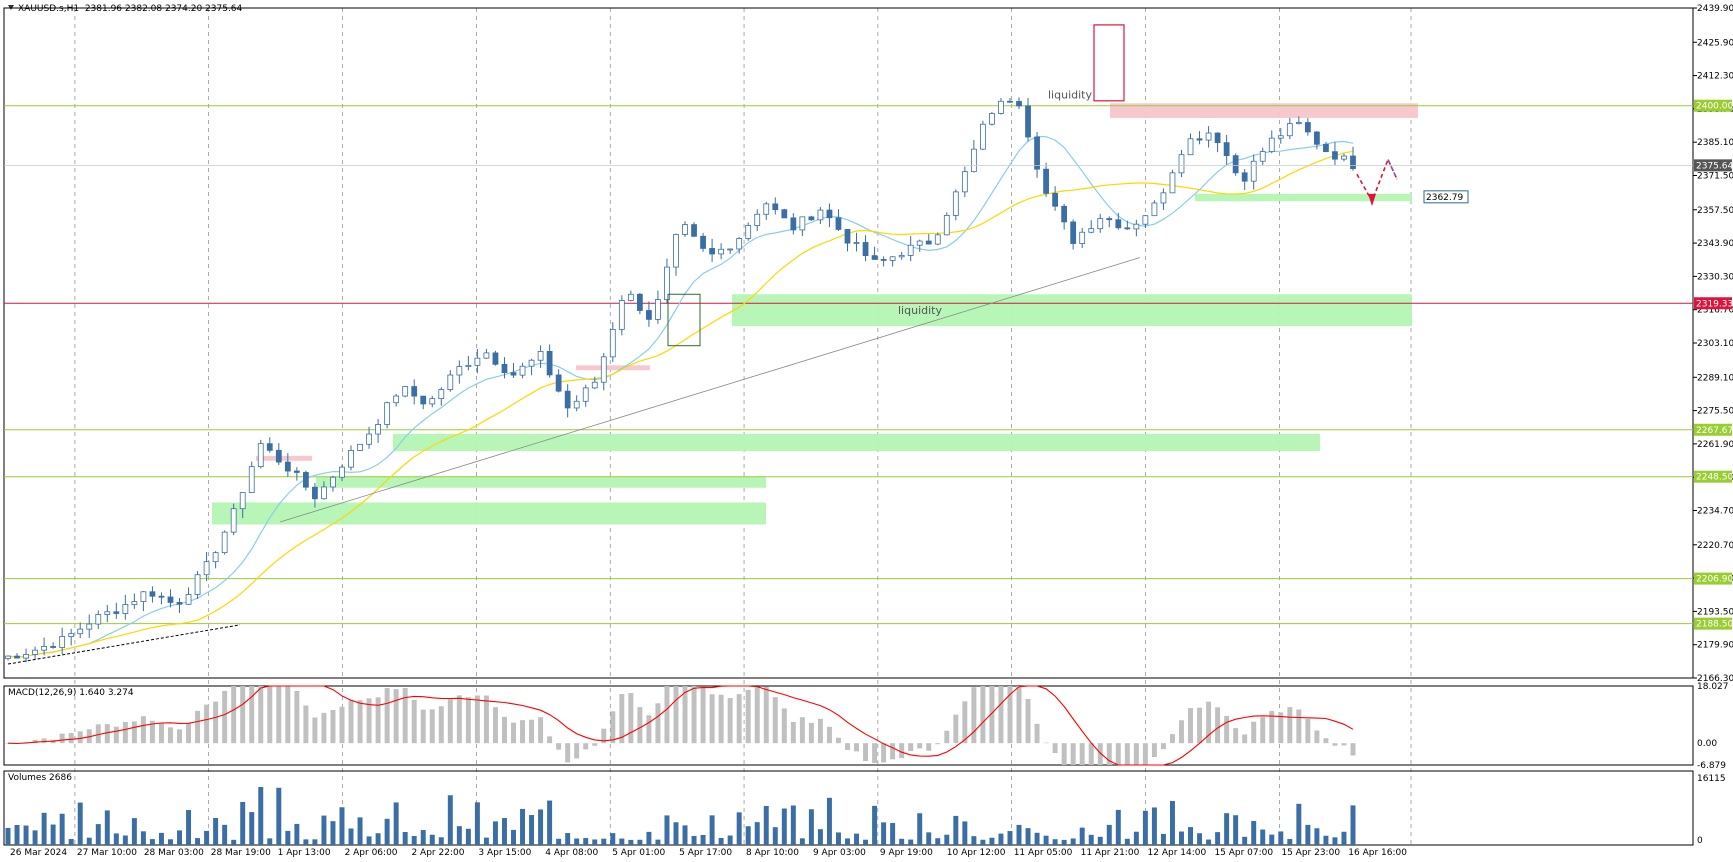 Image resolution: width=1733 pixels, height=862 pixels. Describe the element at coordinates (1243, 853) in the screenshot. I see `x-tick-label: 15 Apr 07:00` at that location.